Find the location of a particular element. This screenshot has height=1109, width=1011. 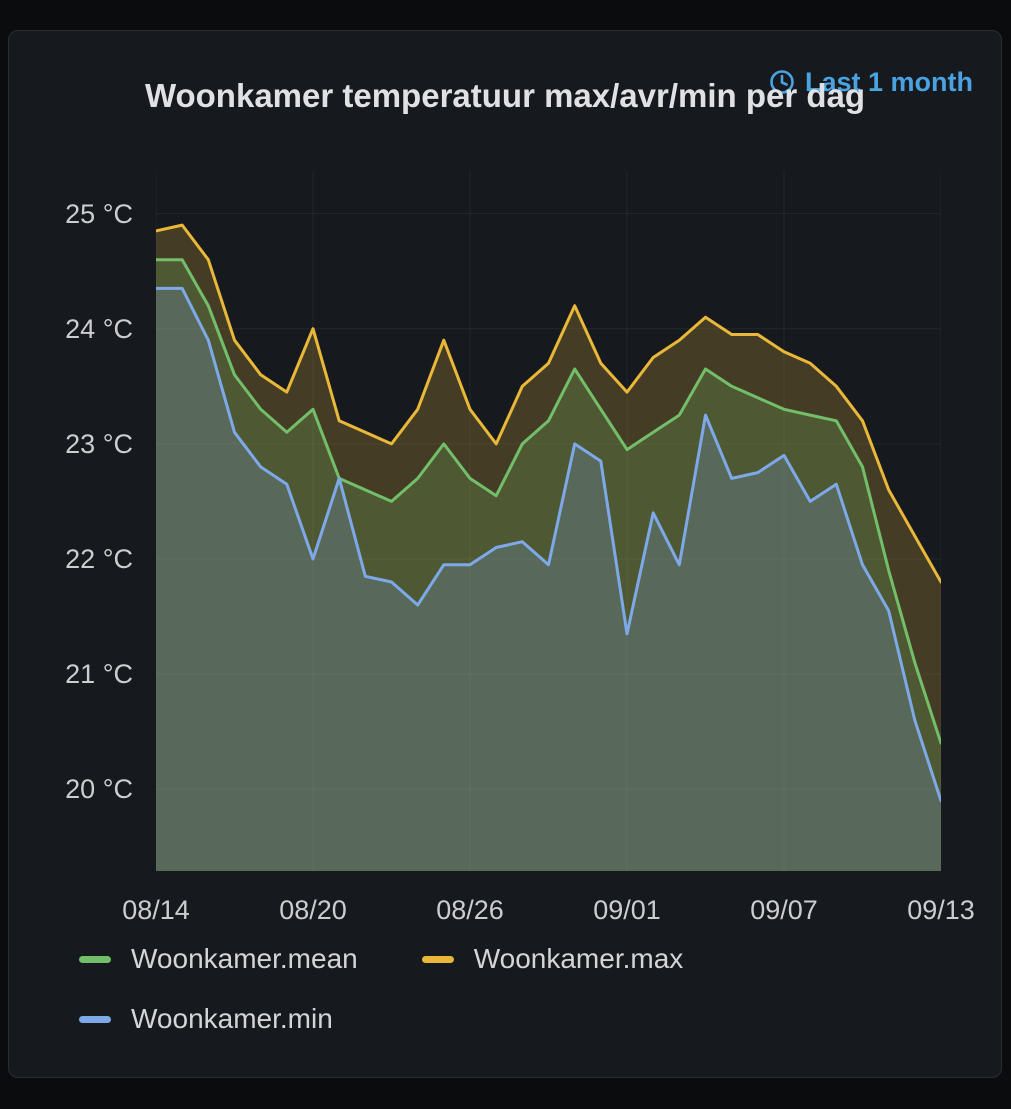

x-axis-label: 08/14 is located at coordinates (156, 910).